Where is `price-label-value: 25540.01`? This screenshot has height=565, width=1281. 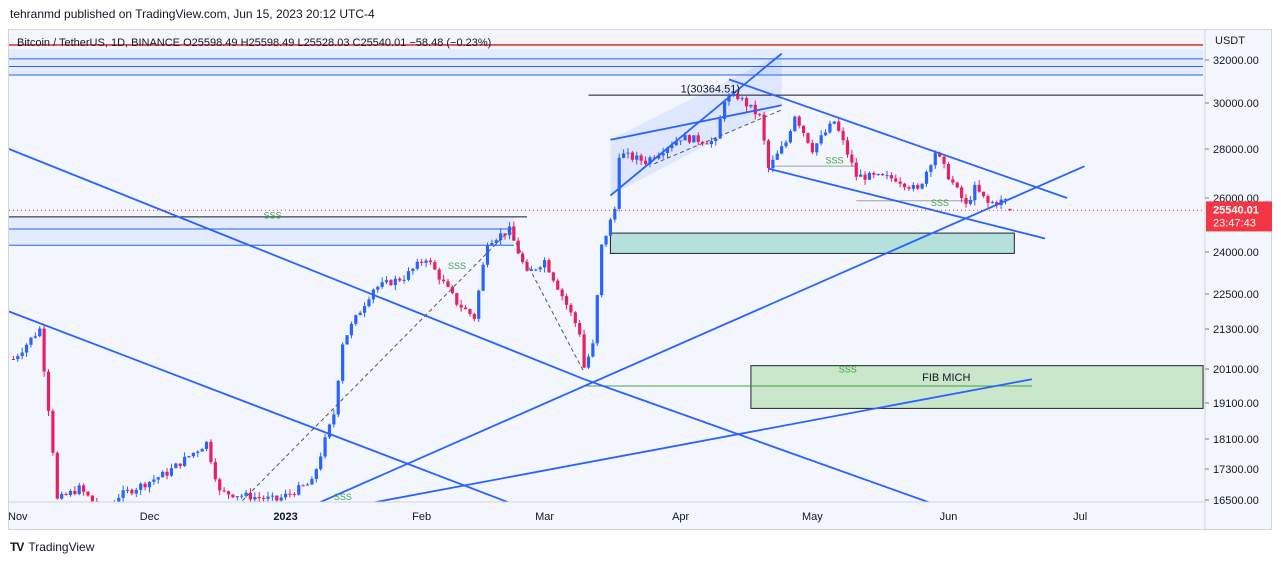 price-label-value: 25540.01 is located at coordinates (1236, 210).